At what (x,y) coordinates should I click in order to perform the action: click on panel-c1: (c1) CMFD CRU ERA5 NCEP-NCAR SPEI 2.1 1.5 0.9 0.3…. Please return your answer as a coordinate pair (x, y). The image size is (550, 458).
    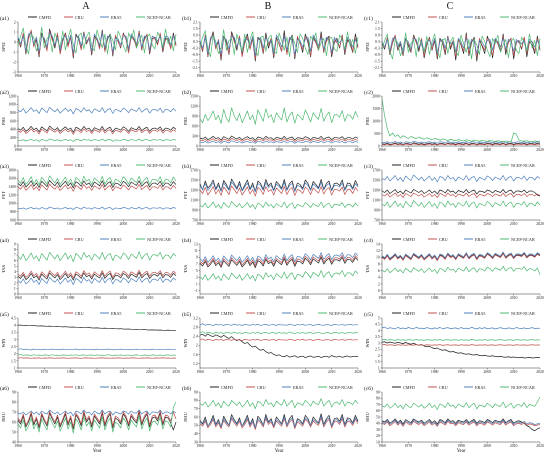
    Looking at the image, I should click on (454, 46).